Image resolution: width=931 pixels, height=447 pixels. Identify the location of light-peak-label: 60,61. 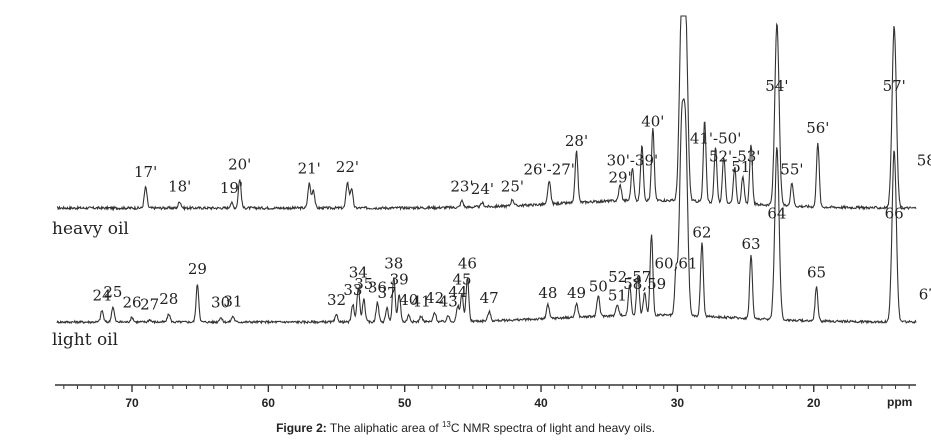
(676, 263).